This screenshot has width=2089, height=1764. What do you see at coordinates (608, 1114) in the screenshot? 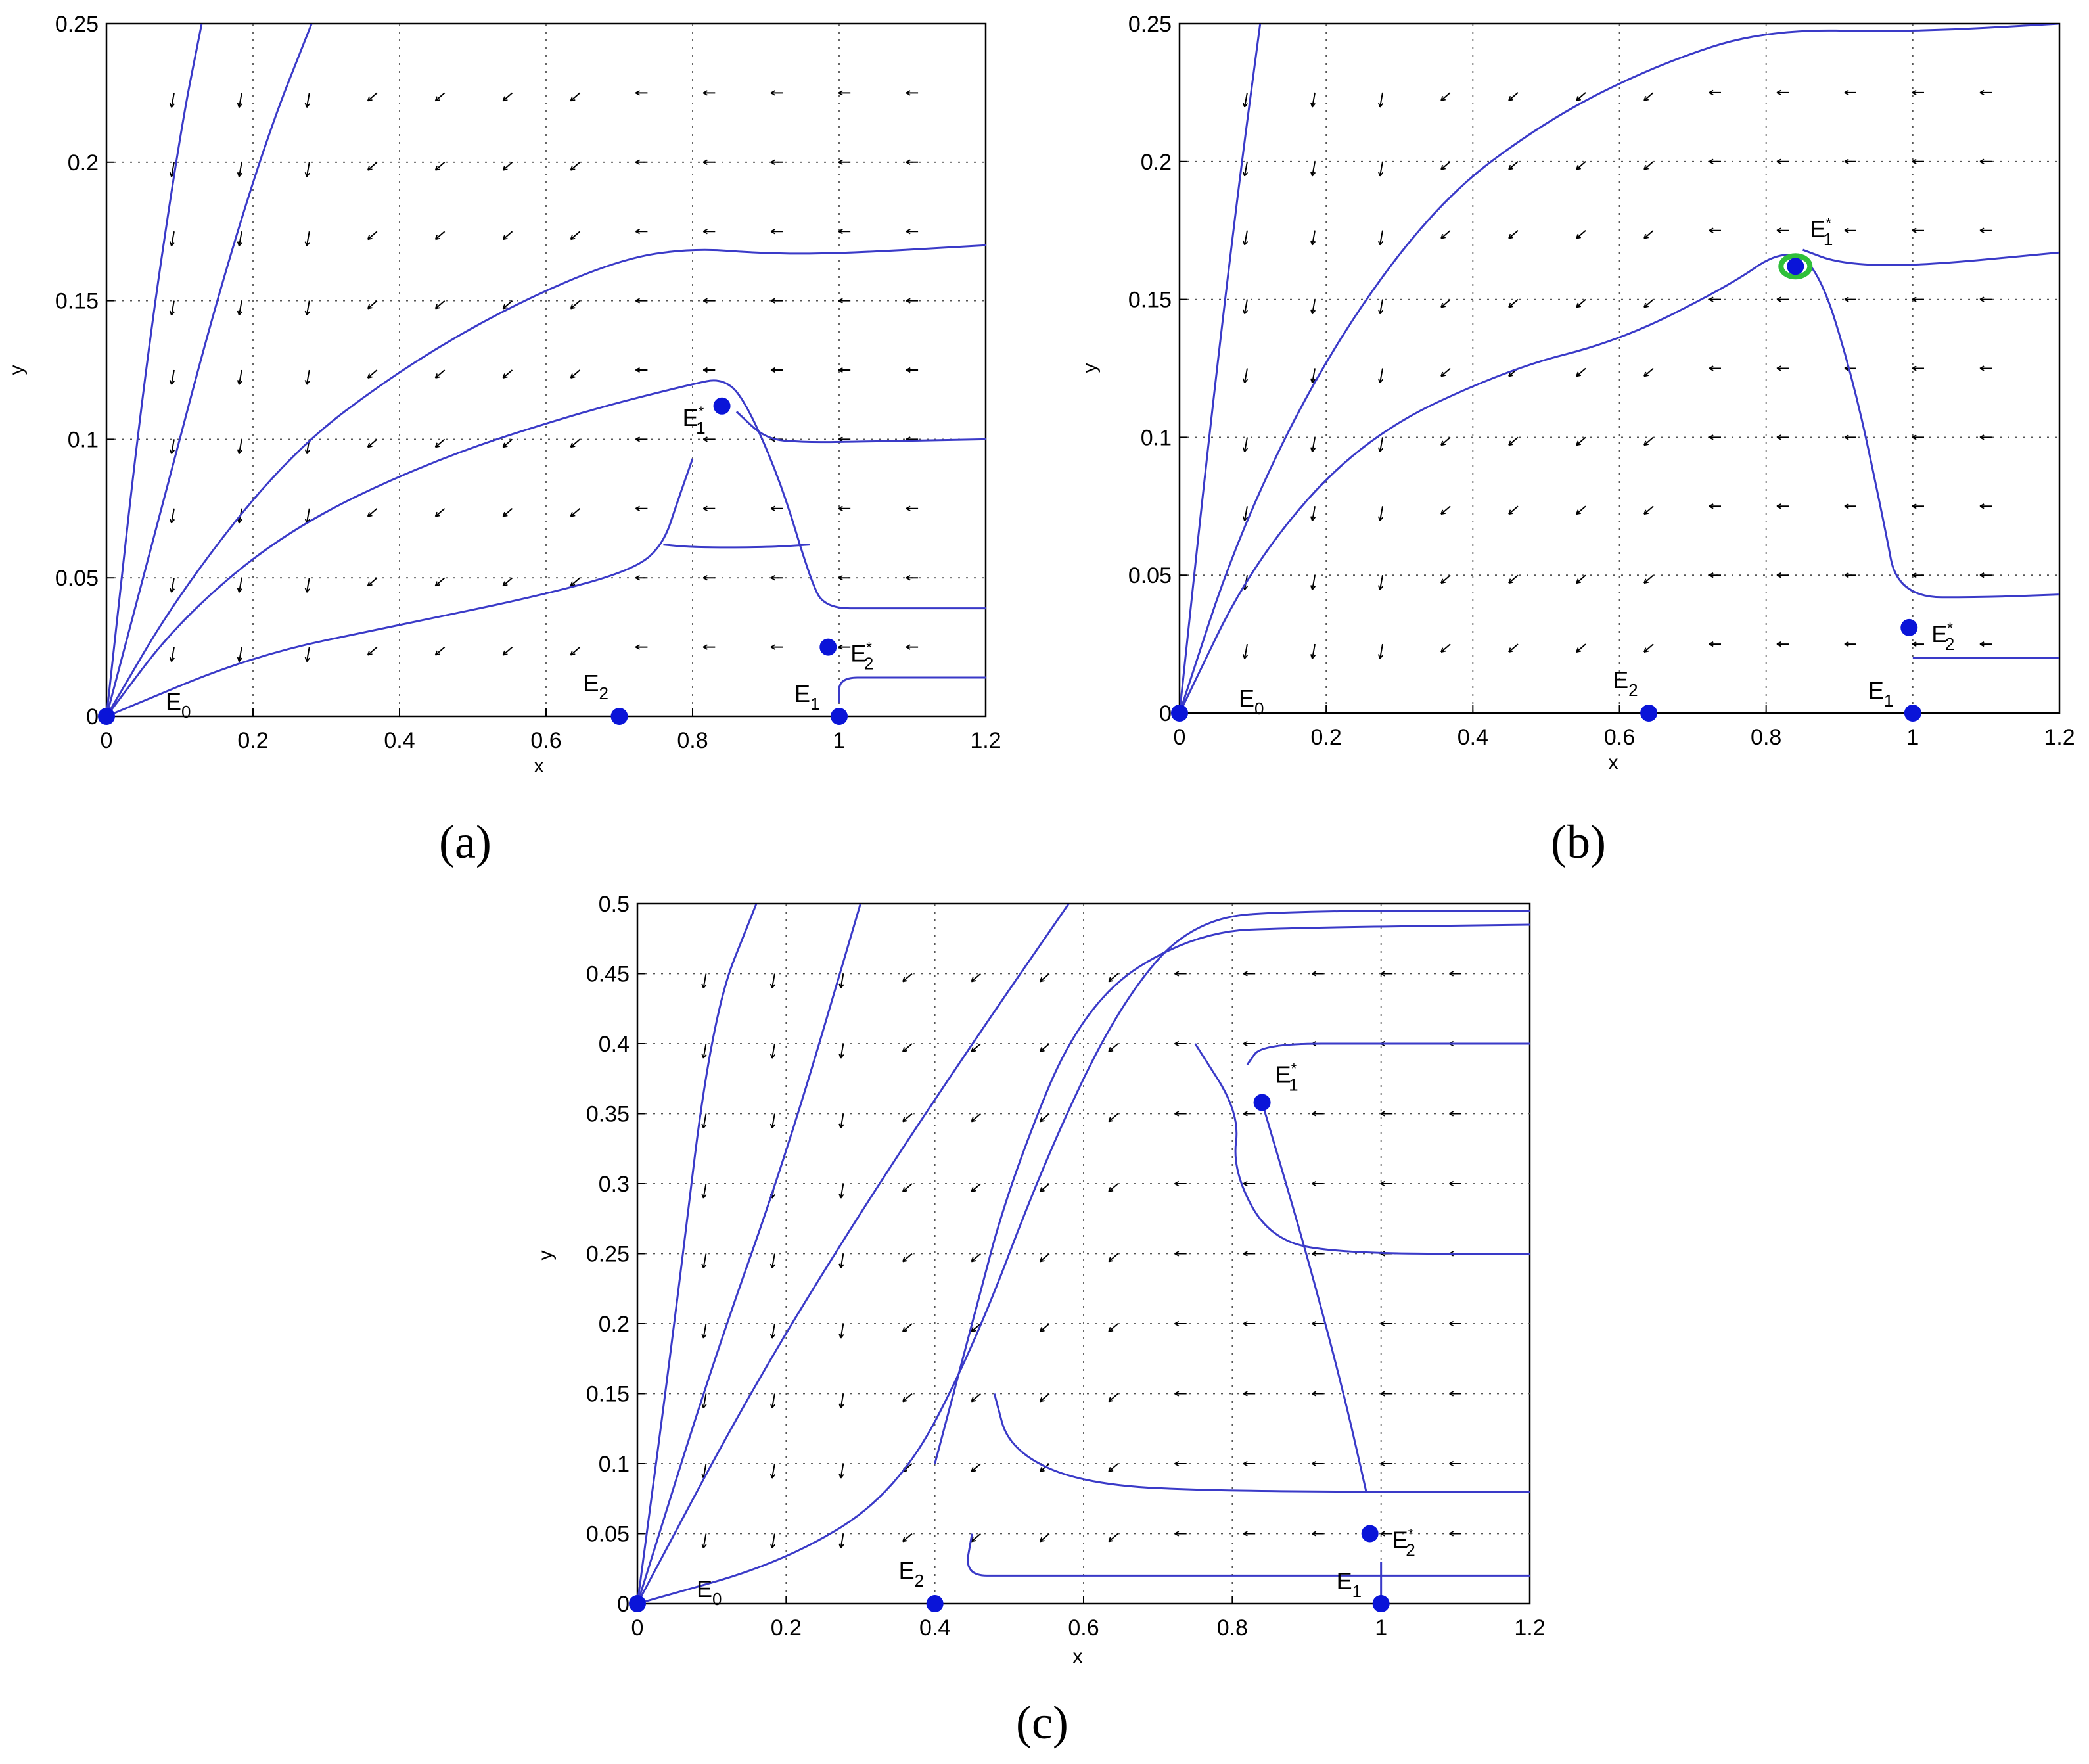
I see `y-tick-label: 0.35` at bounding box center [608, 1114].